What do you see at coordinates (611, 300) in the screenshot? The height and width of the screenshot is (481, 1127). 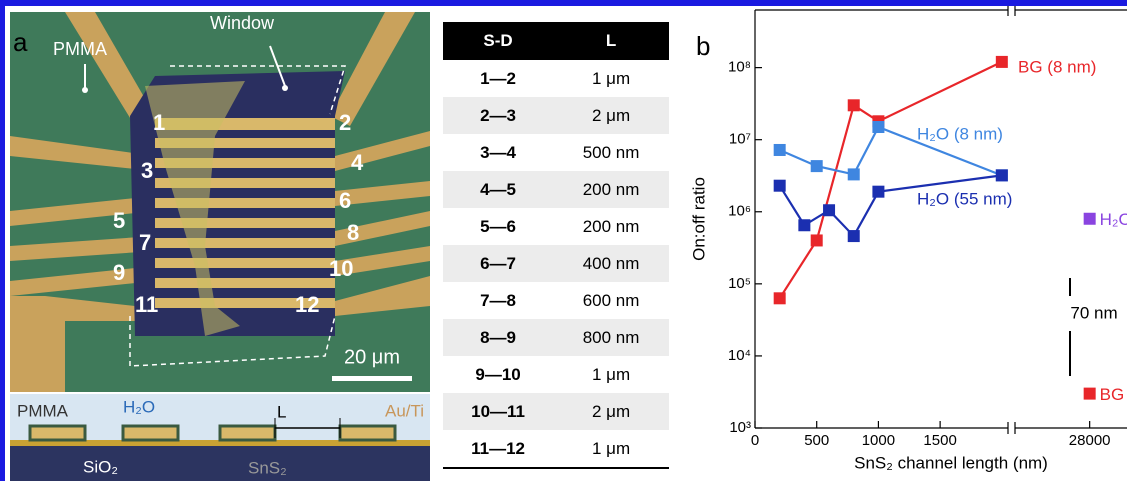 I see `table-cell: 600 nm` at bounding box center [611, 300].